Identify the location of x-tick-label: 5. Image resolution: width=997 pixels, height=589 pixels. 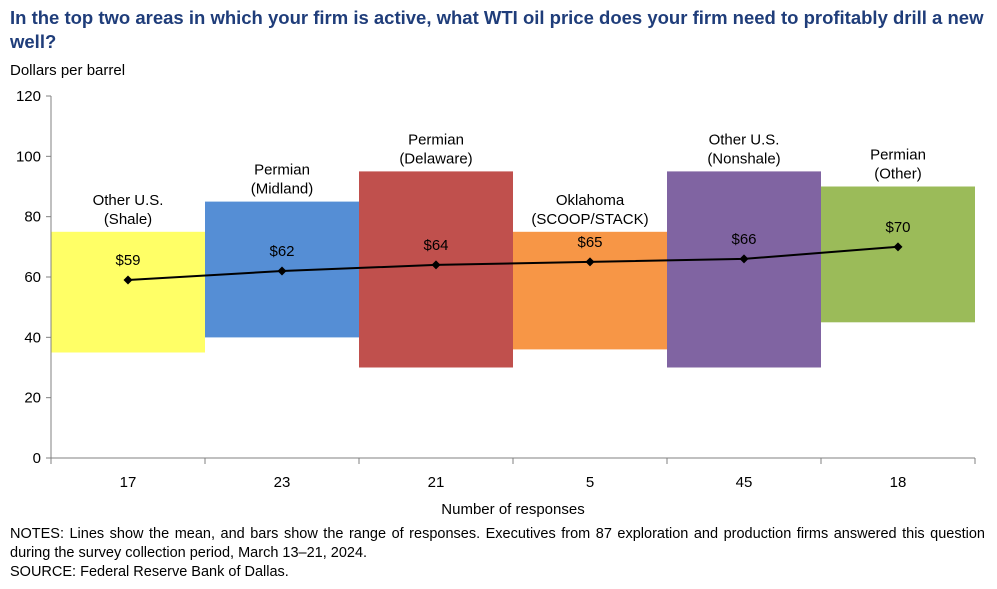
(590, 482).